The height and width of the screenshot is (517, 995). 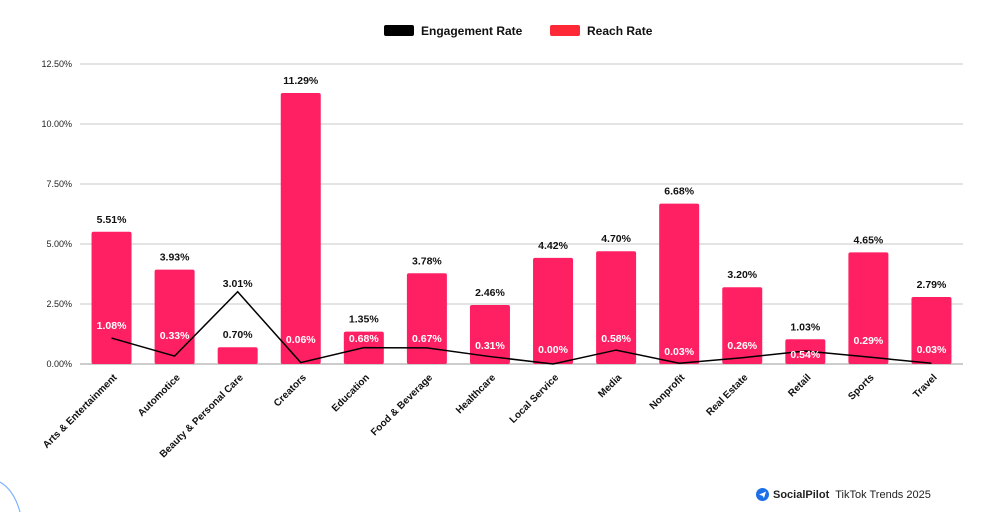 What do you see at coordinates (805, 327) in the screenshot?
I see `reach-value-label: 1.03%` at bounding box center [805, 327].